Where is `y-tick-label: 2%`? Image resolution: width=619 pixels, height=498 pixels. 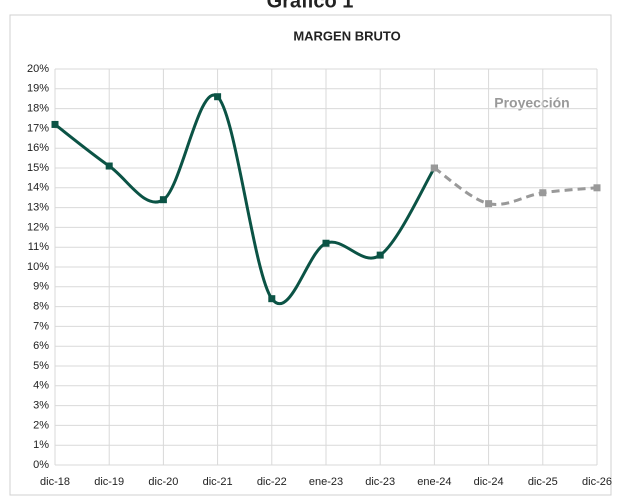
y-tick-label: 2% is located at coordinates (41, 425).